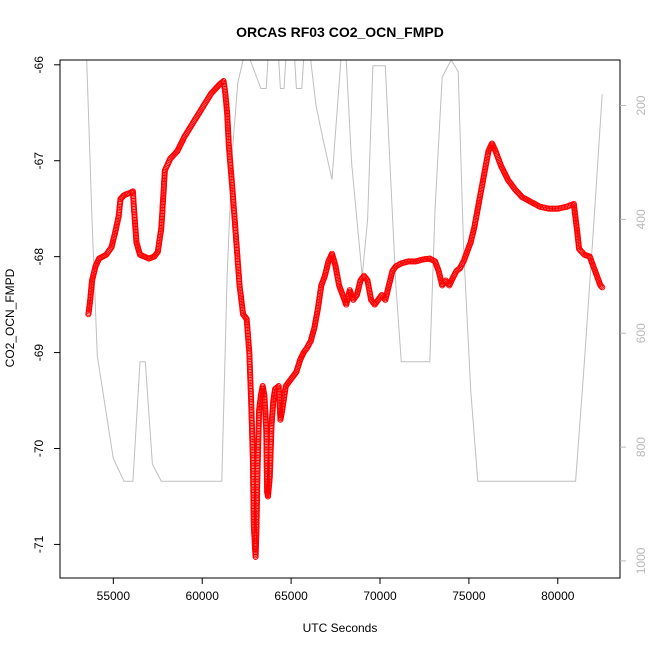  What do you see at coordinates (641, 219) in the screenshot?
I see `right-tick-label: 400` at bounding box center [641, 219].